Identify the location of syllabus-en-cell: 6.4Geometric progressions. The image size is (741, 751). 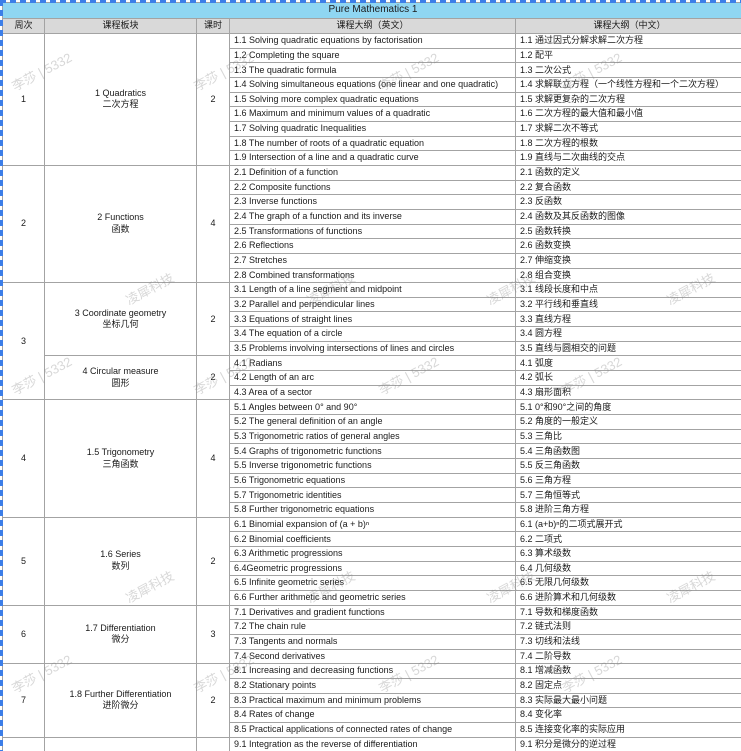
(372, 568).